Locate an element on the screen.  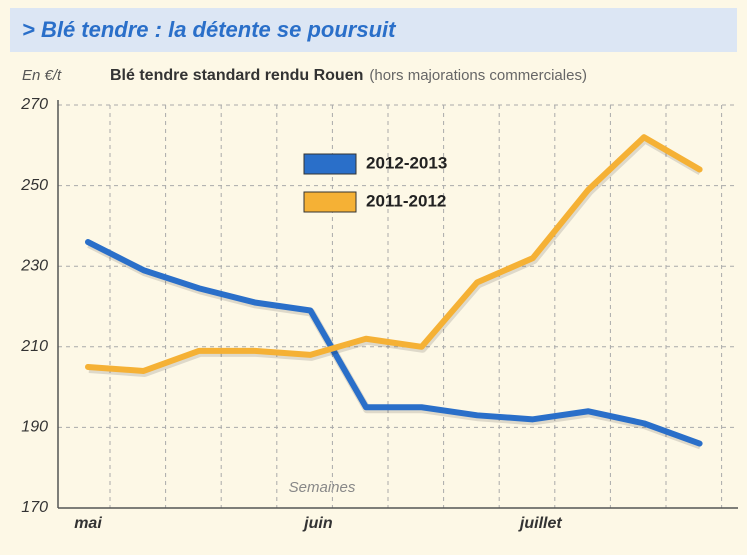
y-tick-label: 250 is located at coordinates (34, 185).